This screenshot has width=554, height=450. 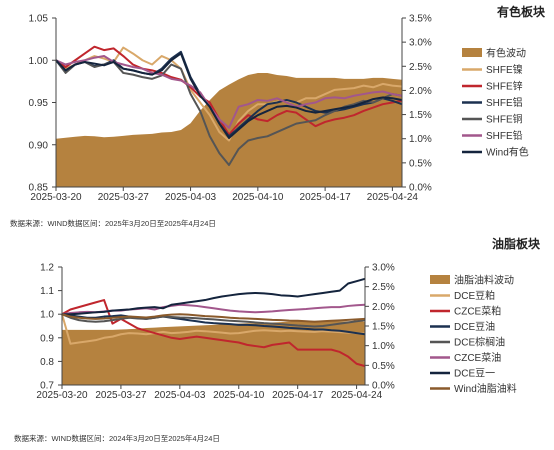 What do you see at coordinates (47, 291) in the screenshot?
I see `y-tick-label: 1.1` at bounding box center [47, 291].